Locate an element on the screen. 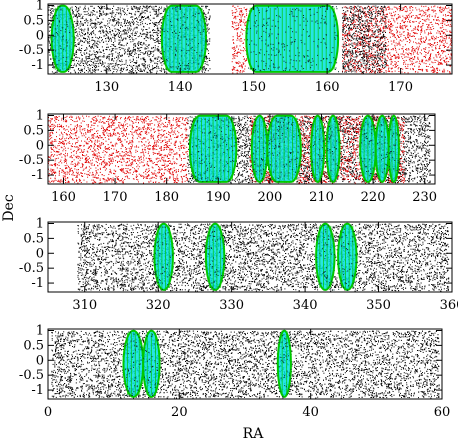 The height and width of the screenshot is (444, 458). panel-2-ytick-label-4: -1 is located at coordinates (37, 175).